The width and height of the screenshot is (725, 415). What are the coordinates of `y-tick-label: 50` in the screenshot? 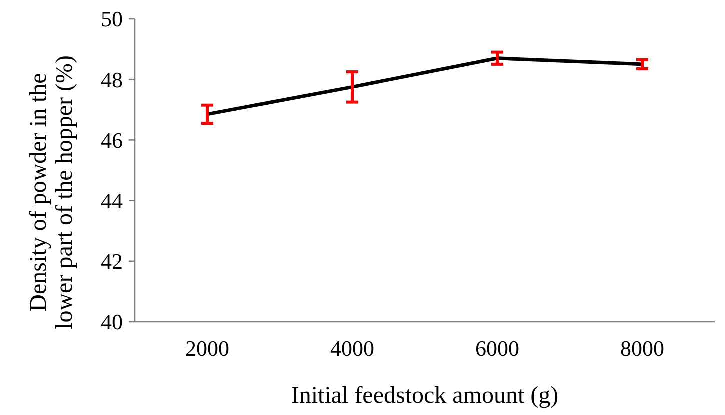 It's located at (112, 19).